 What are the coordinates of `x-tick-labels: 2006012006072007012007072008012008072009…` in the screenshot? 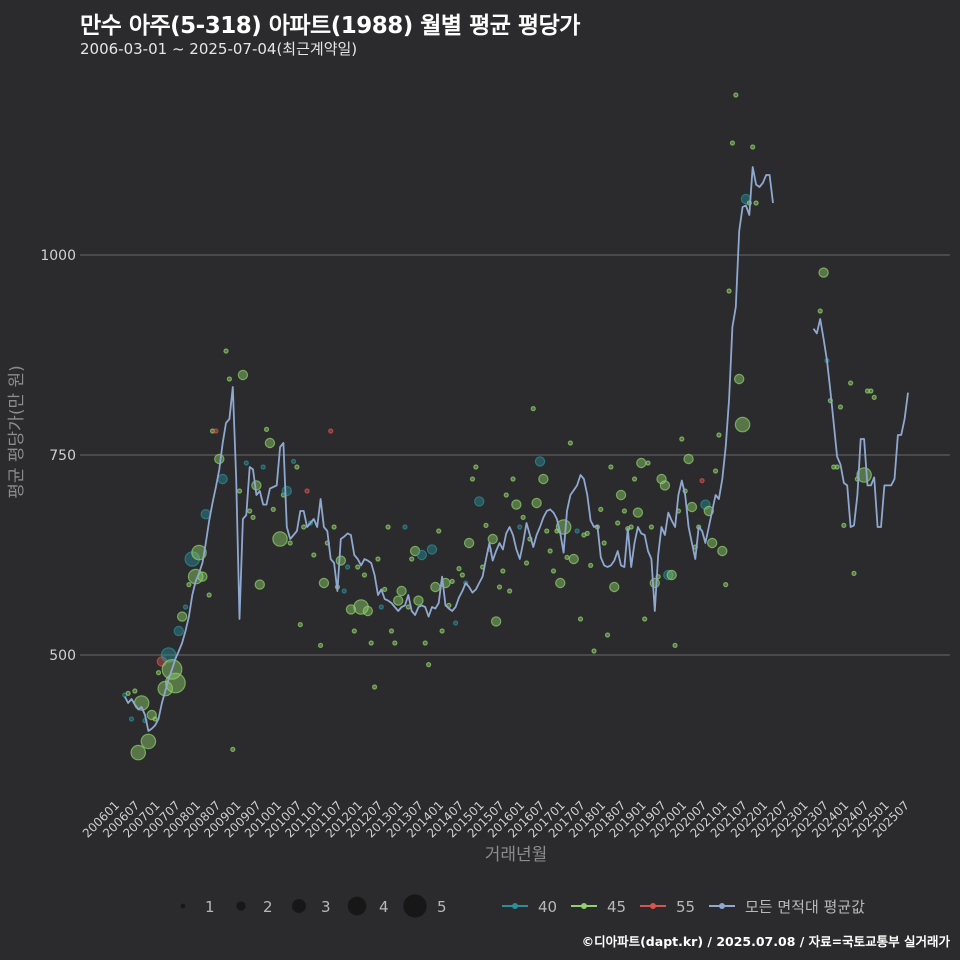 It's located at (496, 819).